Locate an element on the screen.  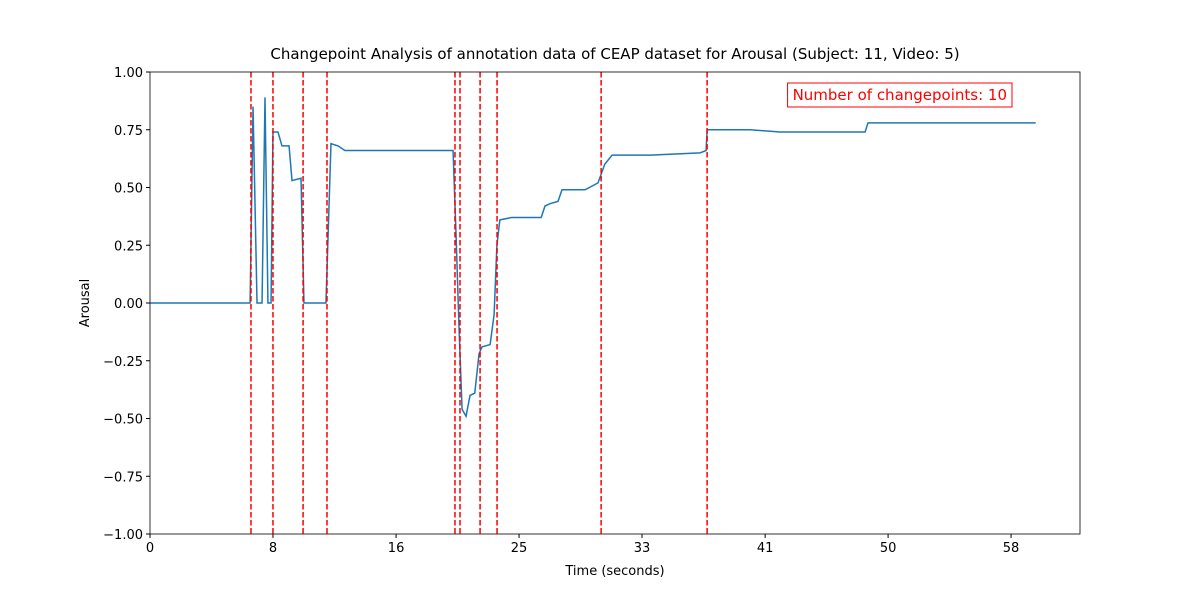
x-tick-label: 25 is located at coordinates (519, 548).